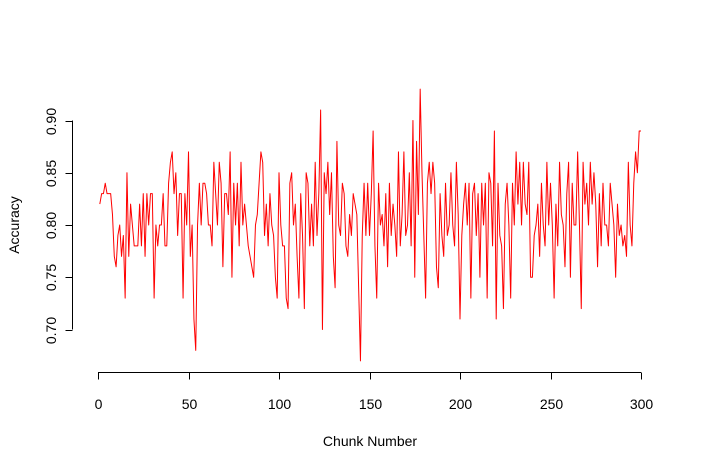 The height and width of the screenshot is (471, 703). I want to click on y-tick-label: 0.70, so click(51, 330).